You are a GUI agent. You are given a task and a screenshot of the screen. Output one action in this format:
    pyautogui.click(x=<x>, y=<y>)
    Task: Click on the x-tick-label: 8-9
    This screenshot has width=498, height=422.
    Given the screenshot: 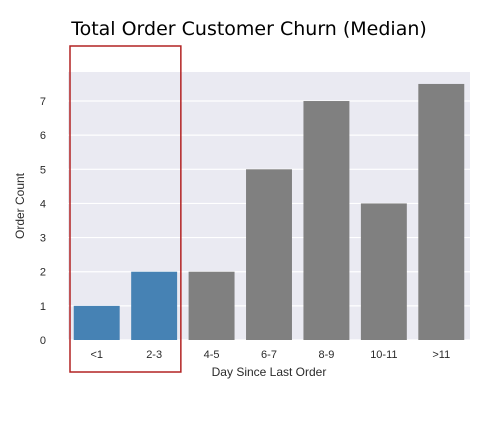 What is the action you would take?
    pyautogui.click(x=326, y=355)
    